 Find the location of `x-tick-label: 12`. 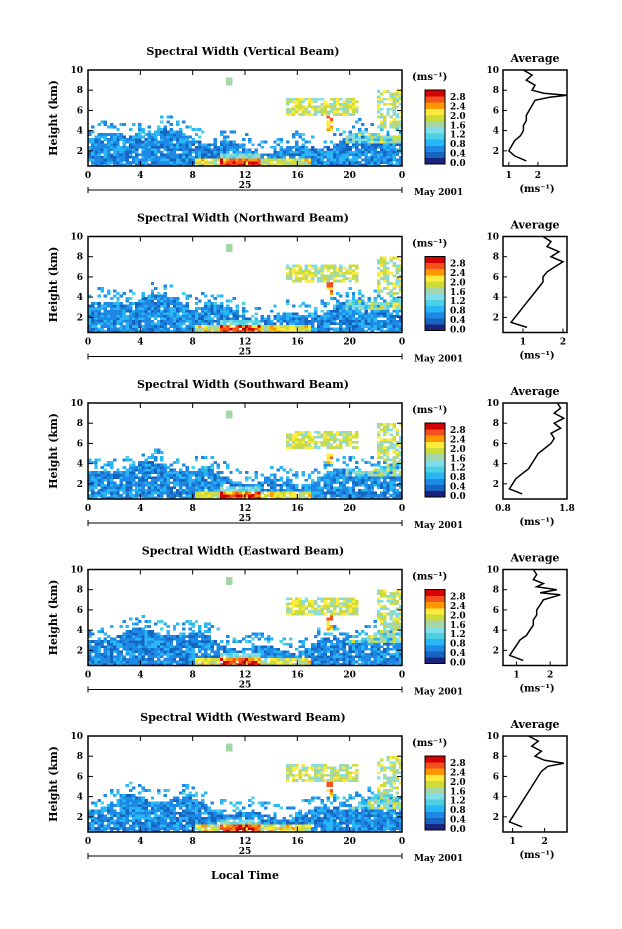

x-tick-label: 12 is located at coordinates (245, 176).